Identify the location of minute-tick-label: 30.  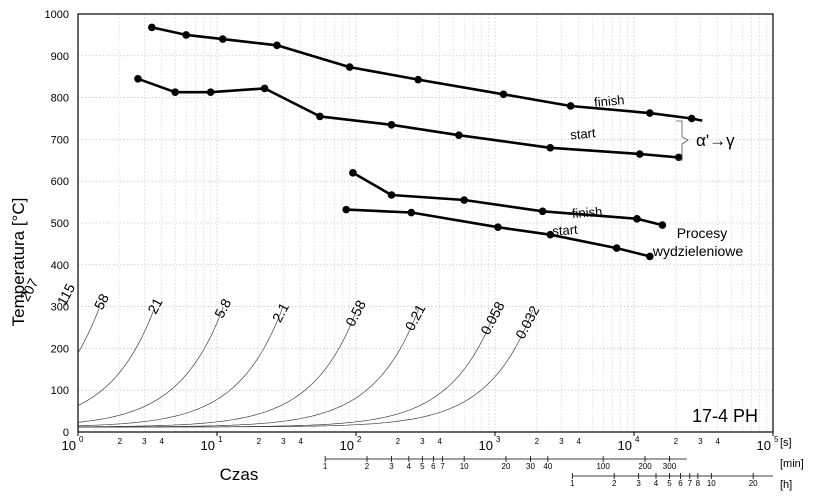
(530, 466).